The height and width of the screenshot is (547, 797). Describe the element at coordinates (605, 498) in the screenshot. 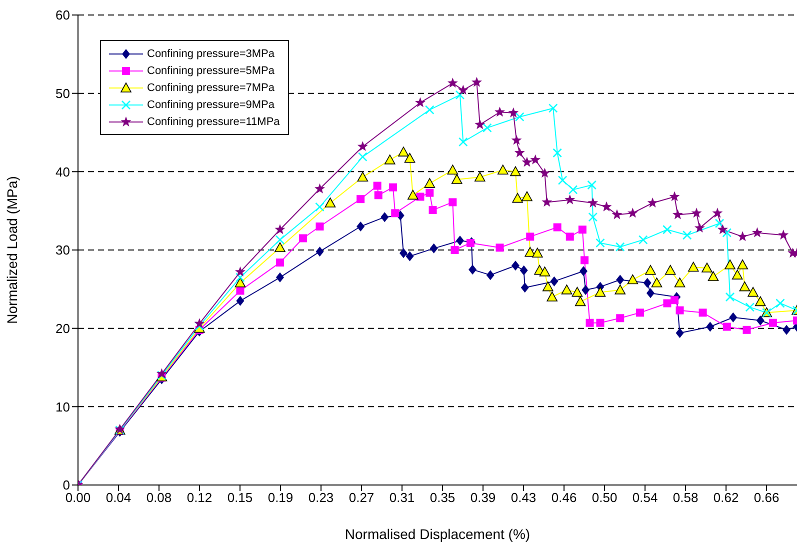

I see `x-tick-label: 0.50` at that location.